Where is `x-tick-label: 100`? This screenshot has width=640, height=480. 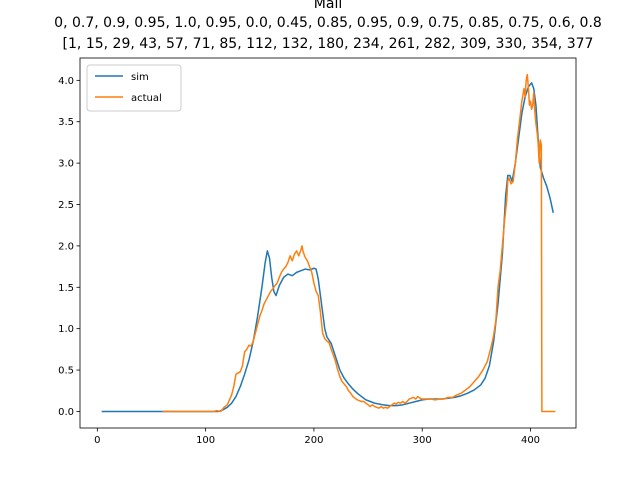
x-tick-label: 100 is located at coordinates (205, 440).